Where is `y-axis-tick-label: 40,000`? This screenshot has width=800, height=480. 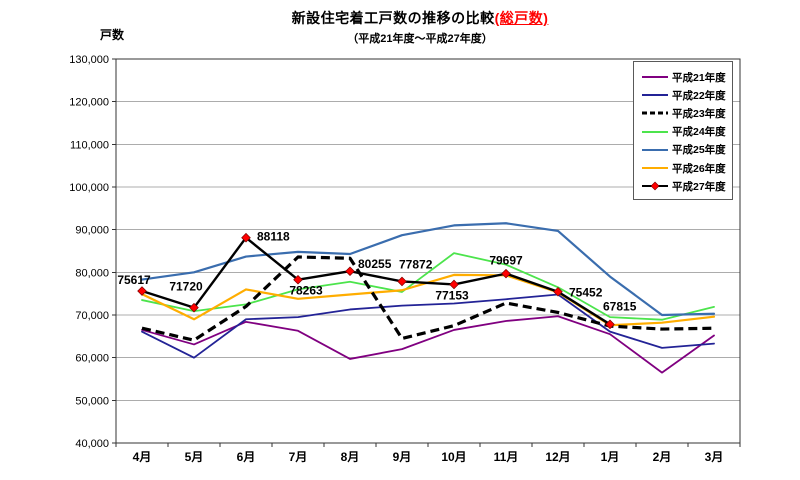 y-axis-tick-label: 40,000 is located at coordinates (92, 444).